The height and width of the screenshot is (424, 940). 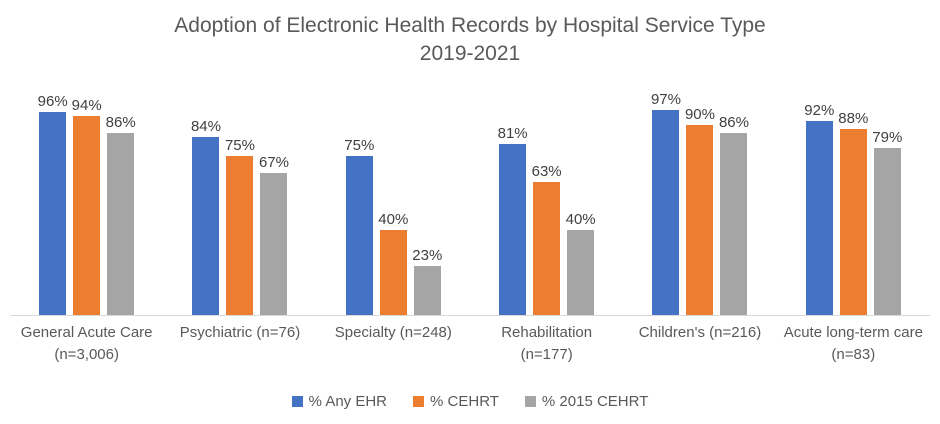 I want to click on bar: 88%, so click(x=853, y=212).